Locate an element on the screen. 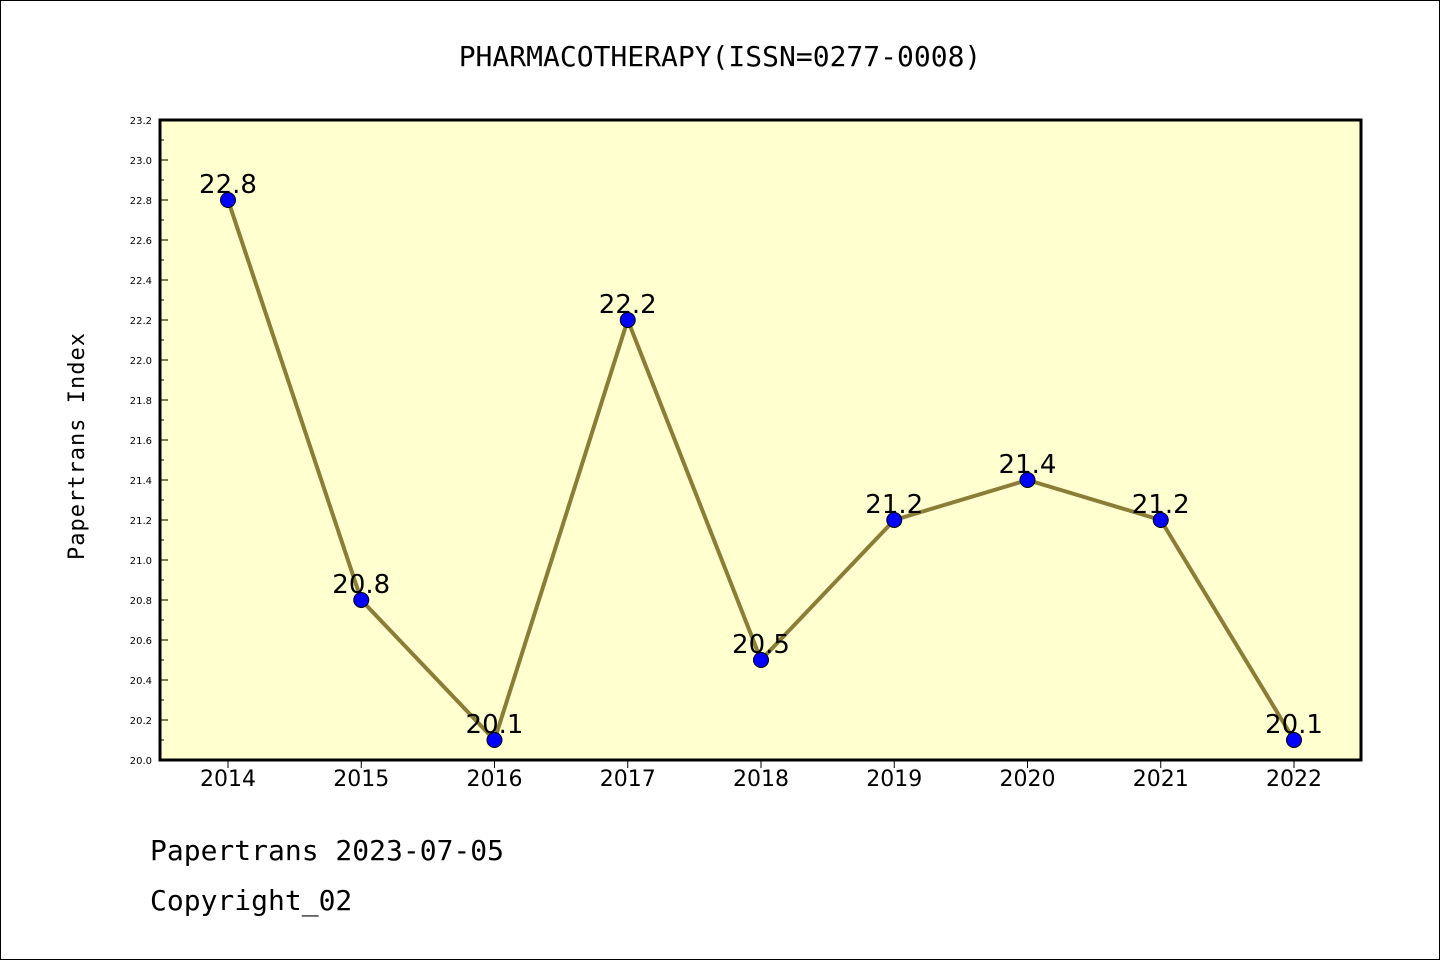 This screenshot has height=960, width=1440. data-label: 21.4 is located at coordinates (1028, 465).